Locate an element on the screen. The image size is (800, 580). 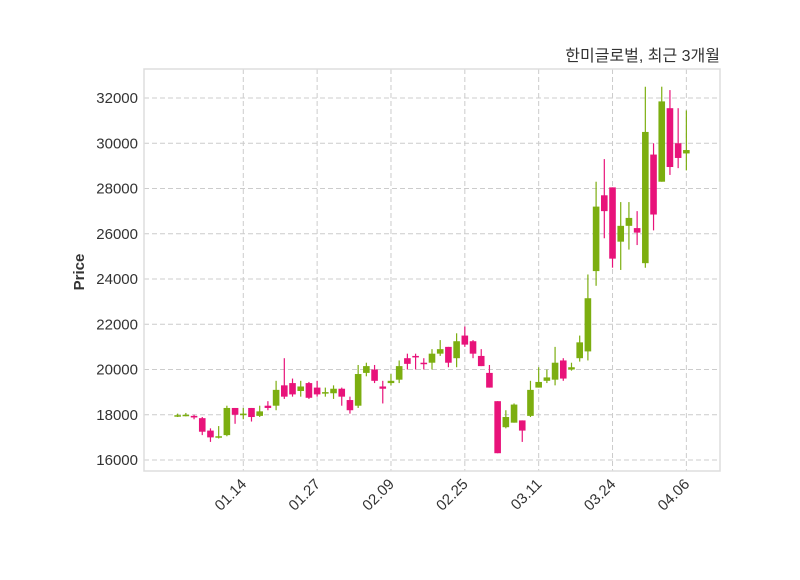
y-tick-label: 32000 is located at coordinates (117, 98).